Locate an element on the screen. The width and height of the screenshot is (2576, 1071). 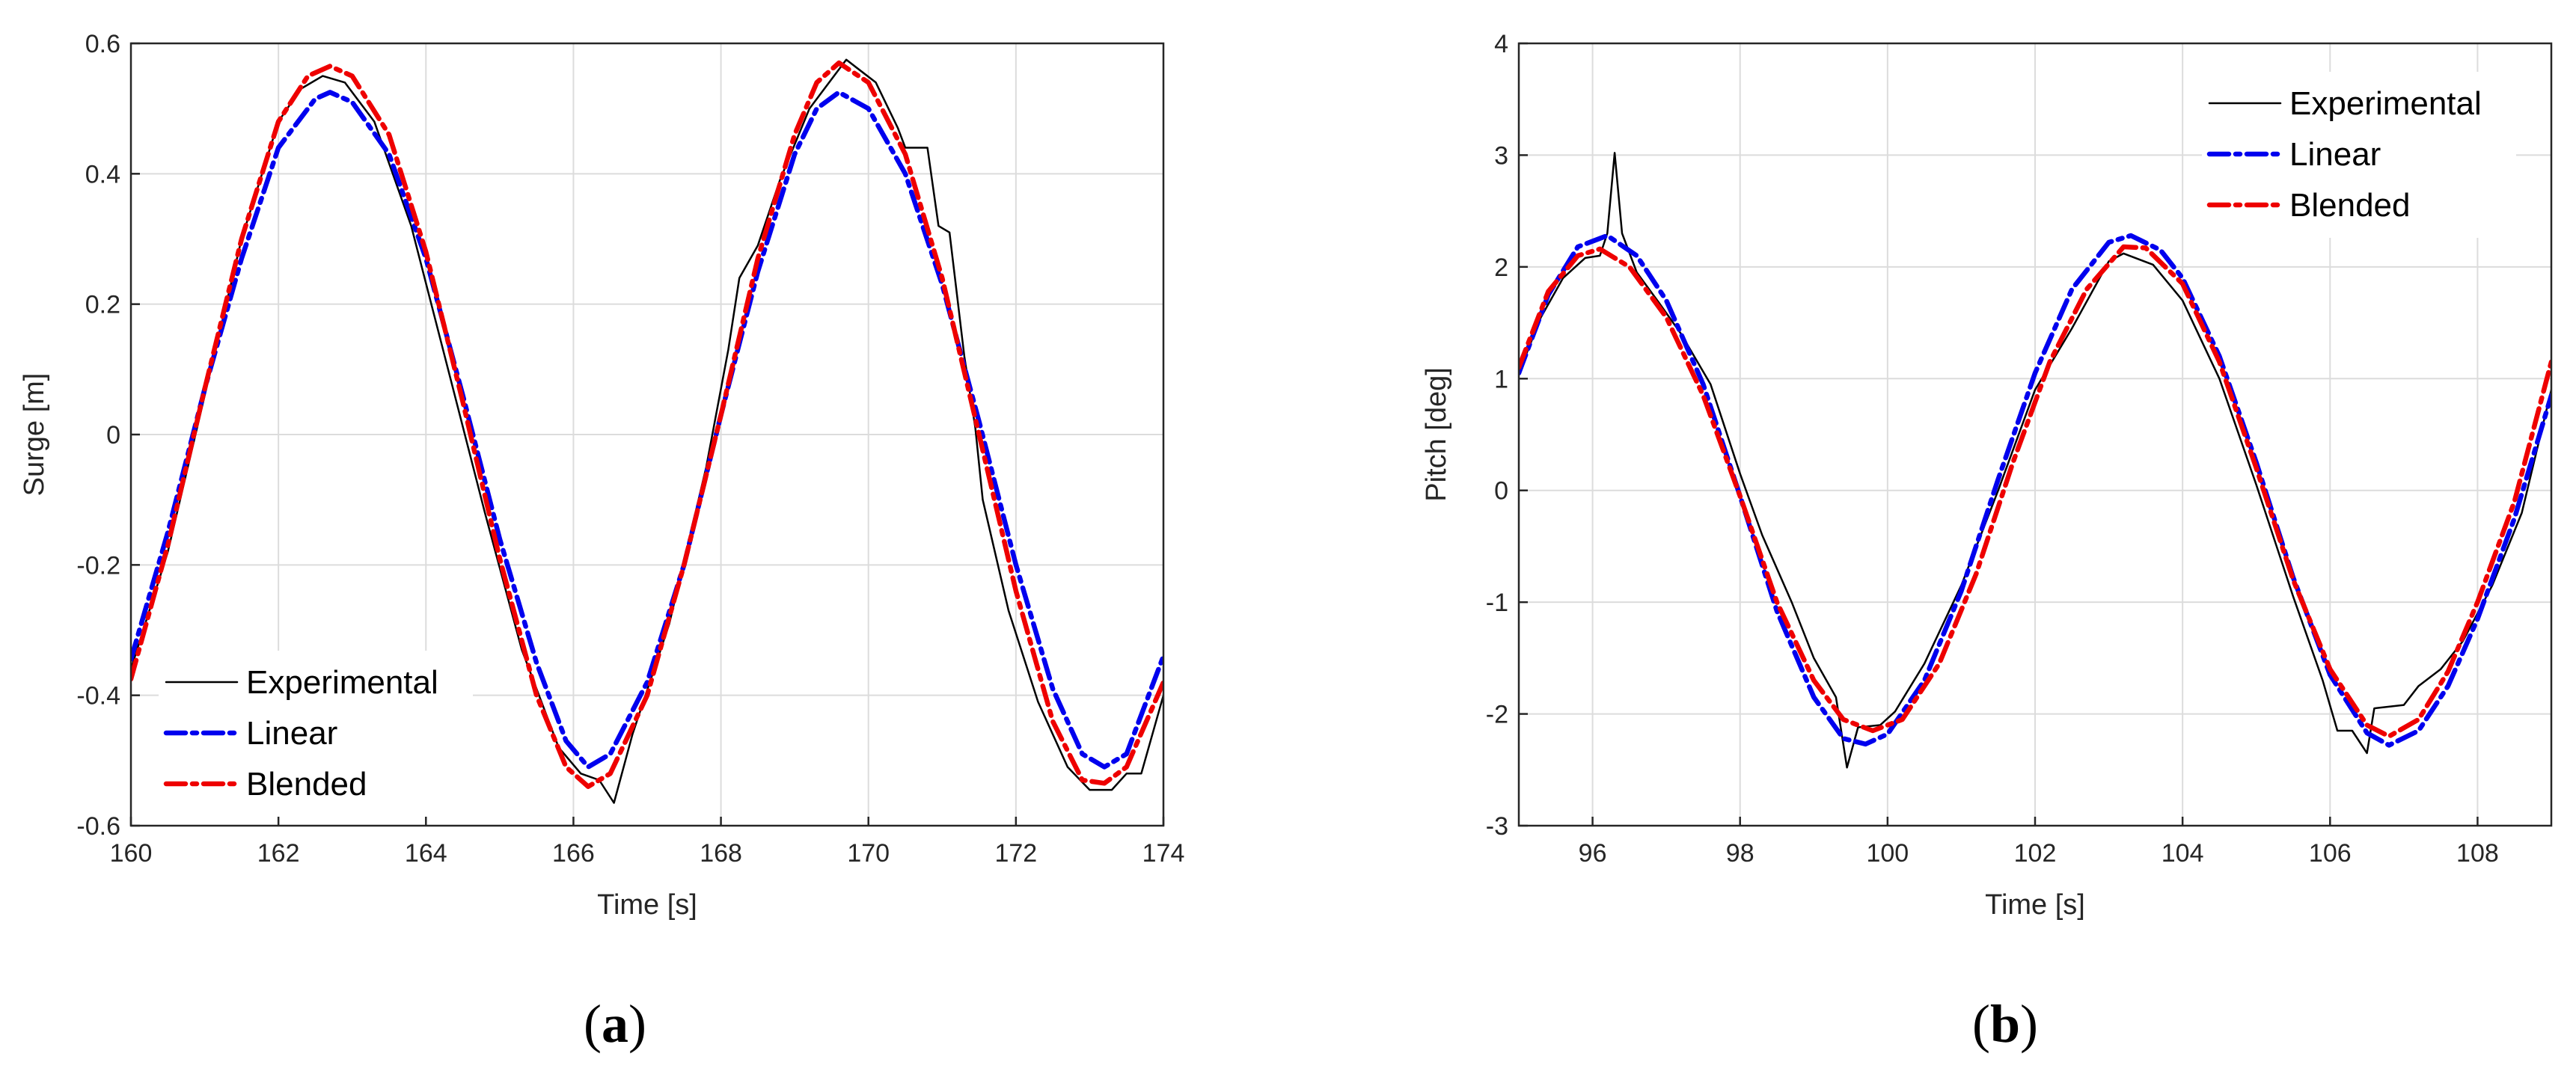
x-tick-label-a-2: 164 is located at coordinates (426, 853).